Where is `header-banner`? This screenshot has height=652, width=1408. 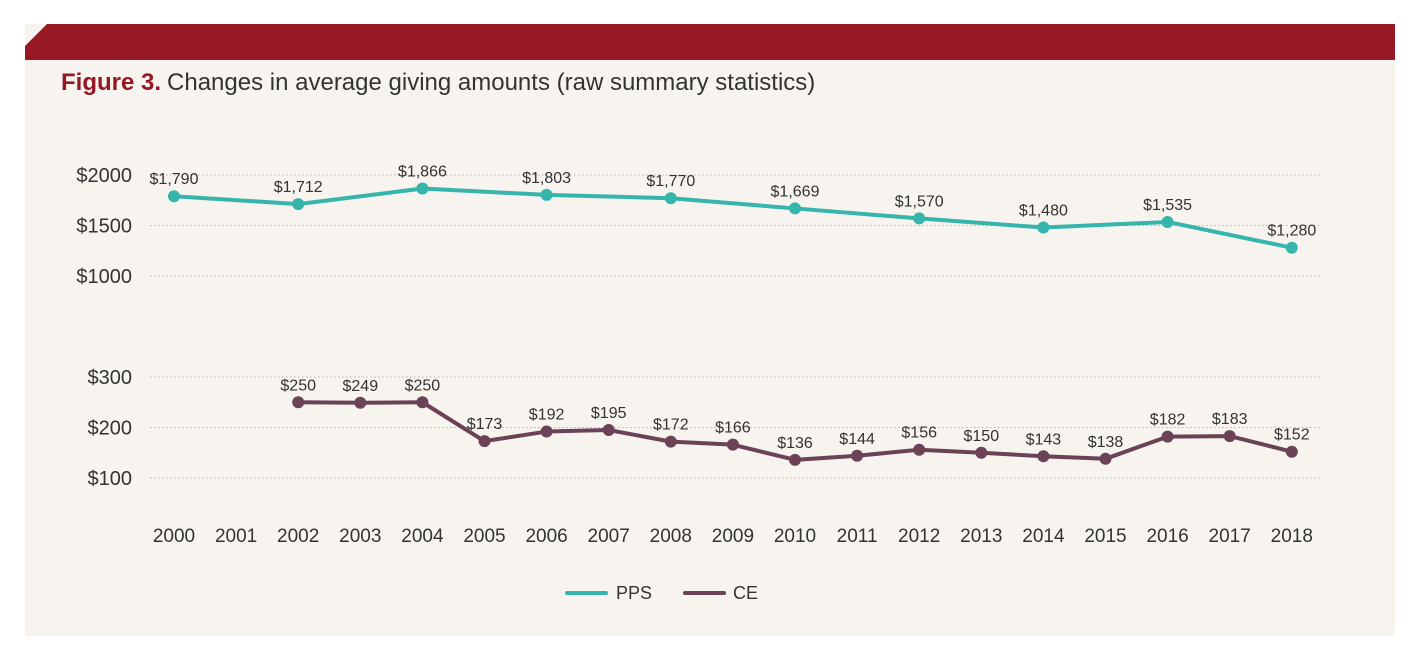 header-banner is located at coordinates (710, 42).